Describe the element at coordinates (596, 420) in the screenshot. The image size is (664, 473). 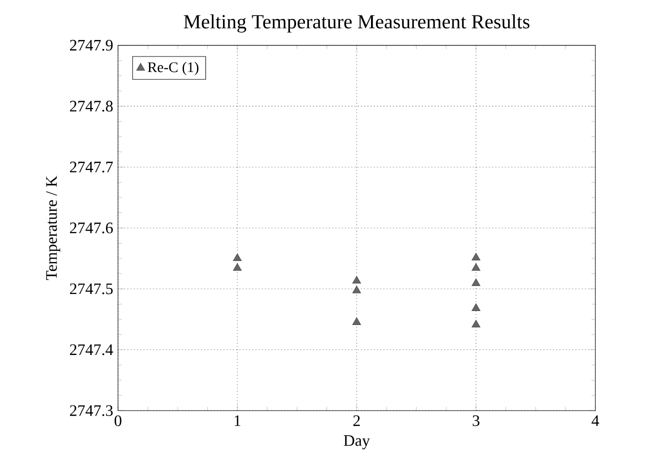
I see `x-tick-label: 4` at that location.